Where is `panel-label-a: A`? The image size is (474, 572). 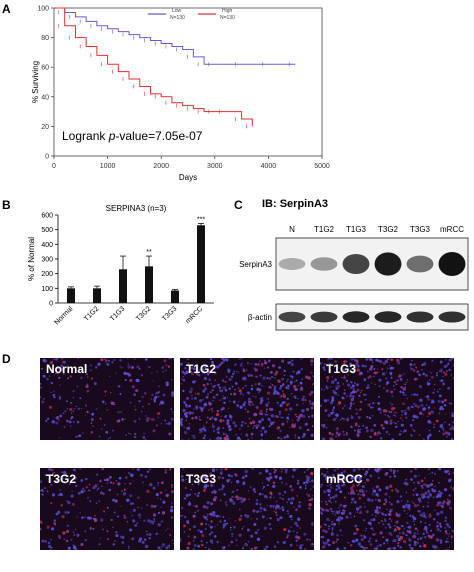 panel-label-a: A is located at coordinates (6, 9).